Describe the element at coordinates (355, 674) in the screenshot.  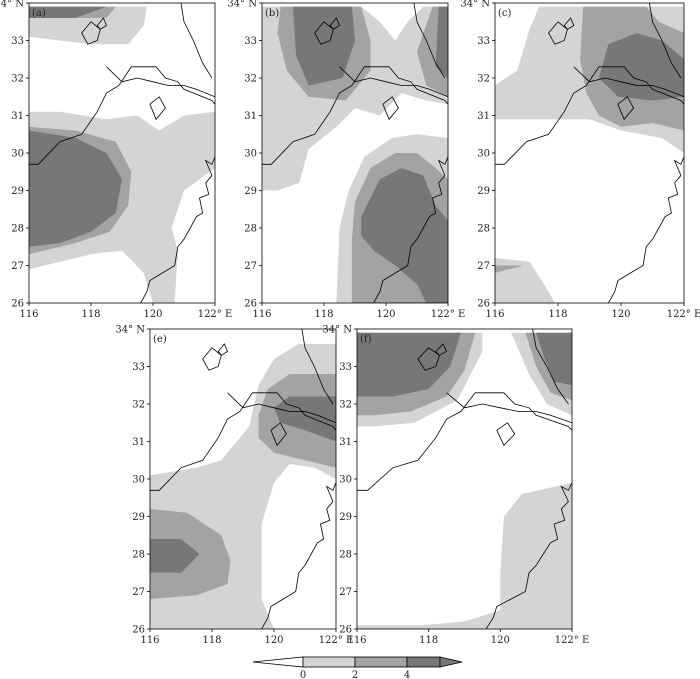
I see `colorbar-tick-label: 2` at that location.